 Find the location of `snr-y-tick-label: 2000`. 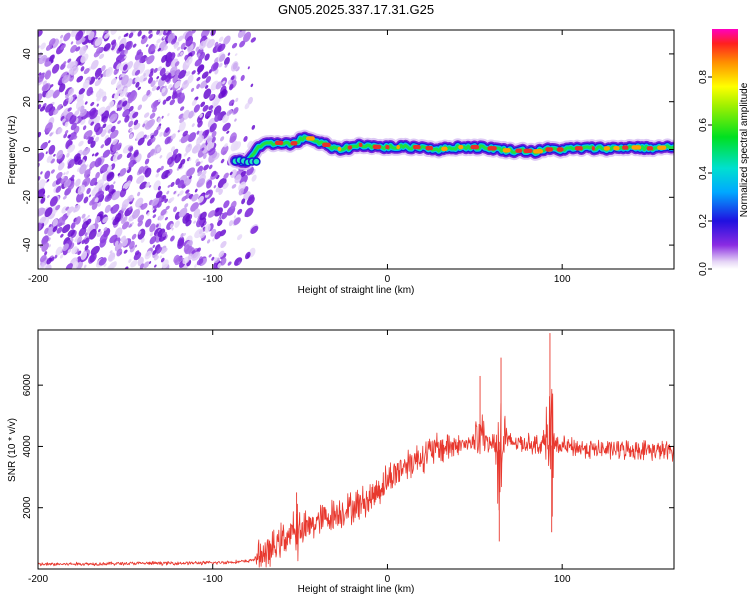

snr-y-tick-label: 2000 is located at coordinates (27, 507).